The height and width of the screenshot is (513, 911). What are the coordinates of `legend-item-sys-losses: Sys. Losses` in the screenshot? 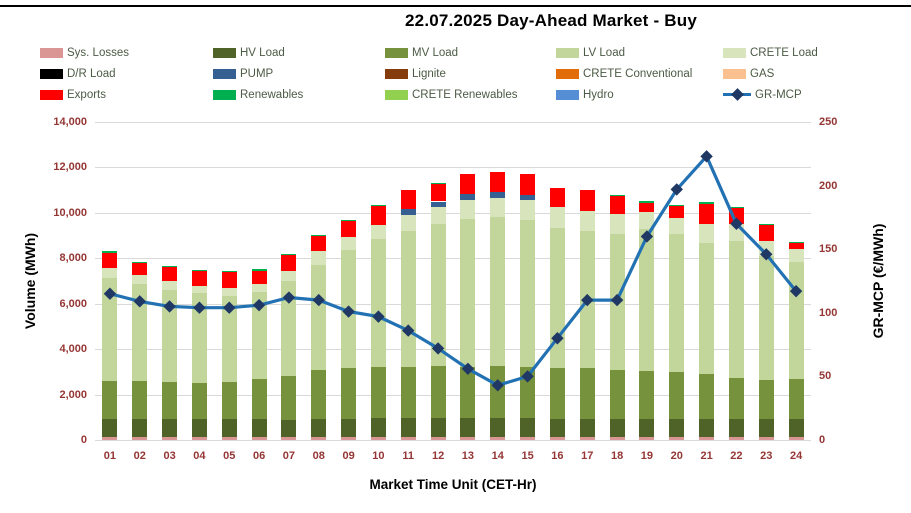 It's located at (126, 52).